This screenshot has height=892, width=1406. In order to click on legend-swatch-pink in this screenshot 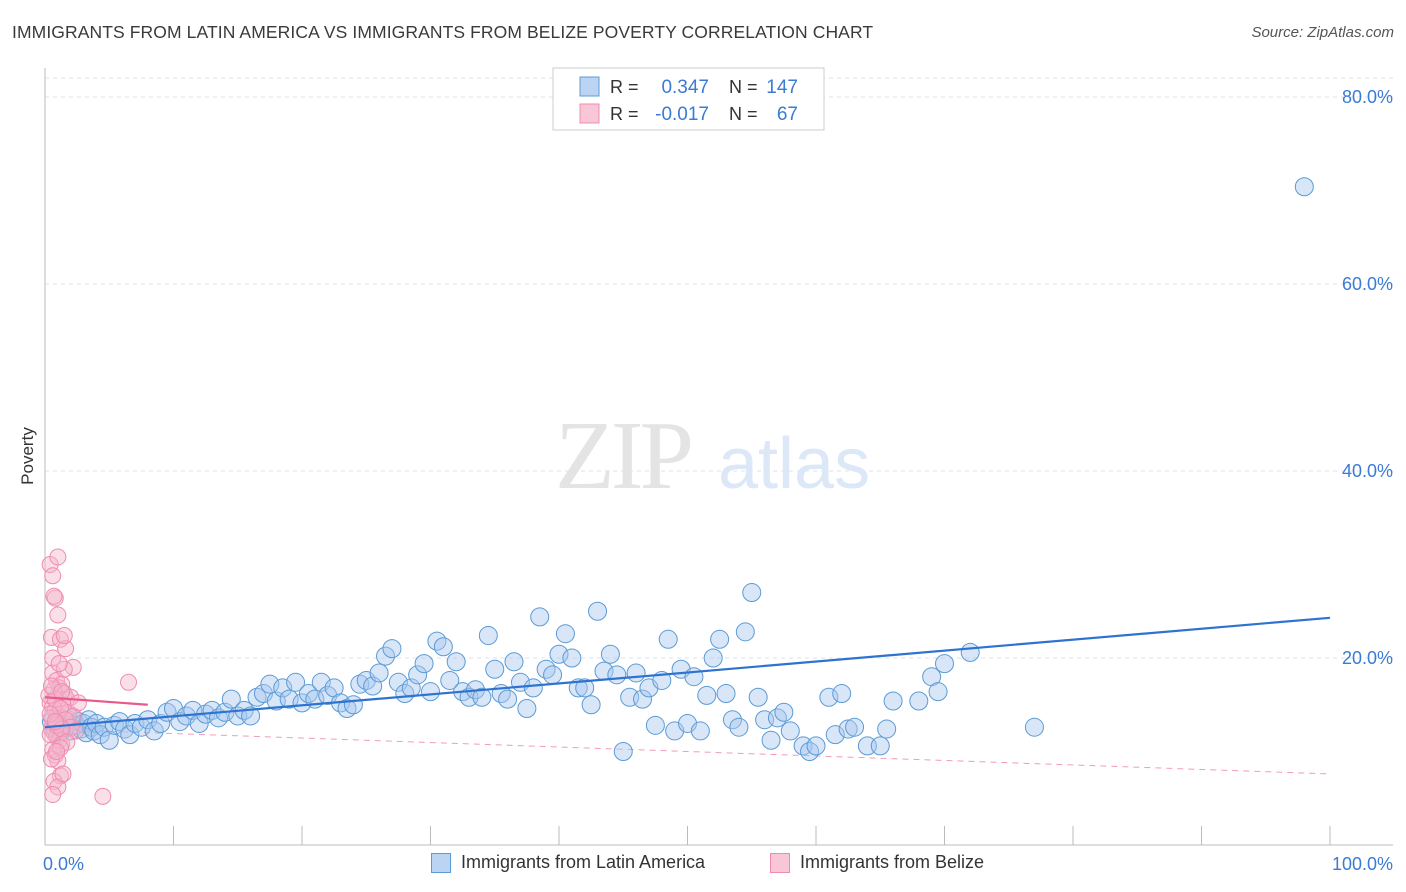, I will do `click(589, 113)`.